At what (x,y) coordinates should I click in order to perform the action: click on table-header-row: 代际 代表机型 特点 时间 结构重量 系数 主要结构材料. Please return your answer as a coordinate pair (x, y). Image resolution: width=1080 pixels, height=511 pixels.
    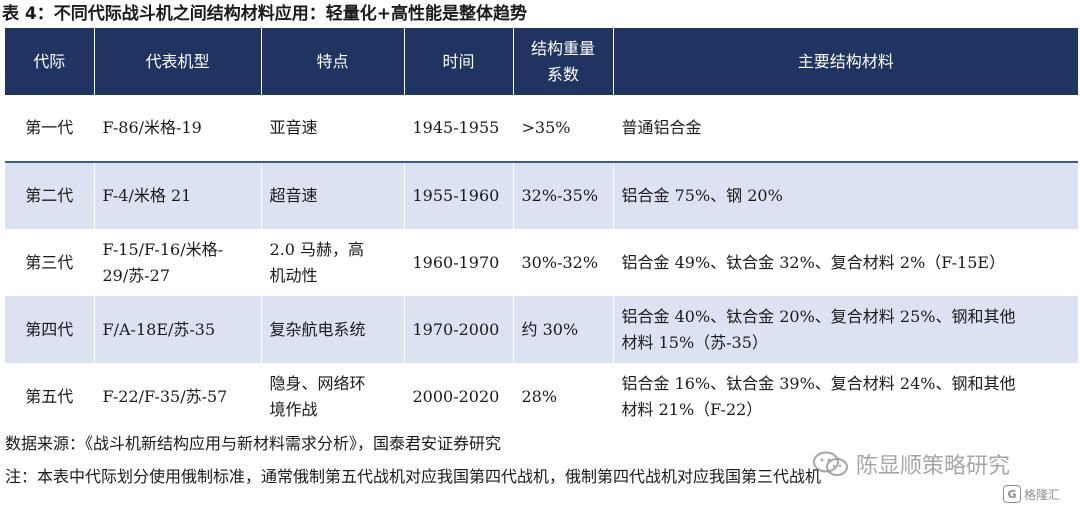
    Looking at the image, I should click on (541, 61).